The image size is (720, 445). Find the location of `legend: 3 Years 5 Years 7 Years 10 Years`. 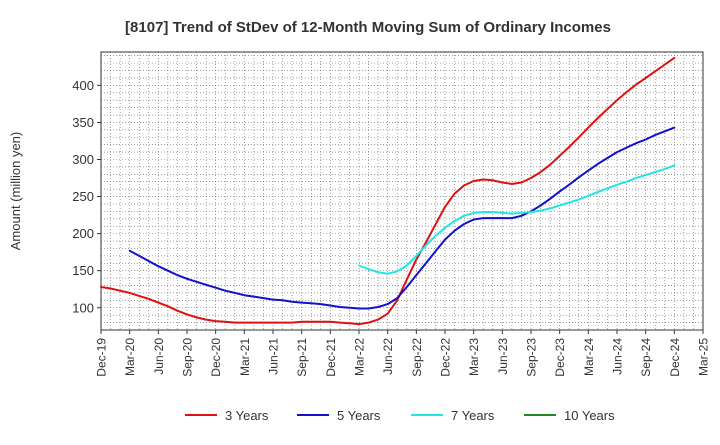

legend: 3 Years 5 Years 7 Years 10 Years is located at coordinates (400, 415).